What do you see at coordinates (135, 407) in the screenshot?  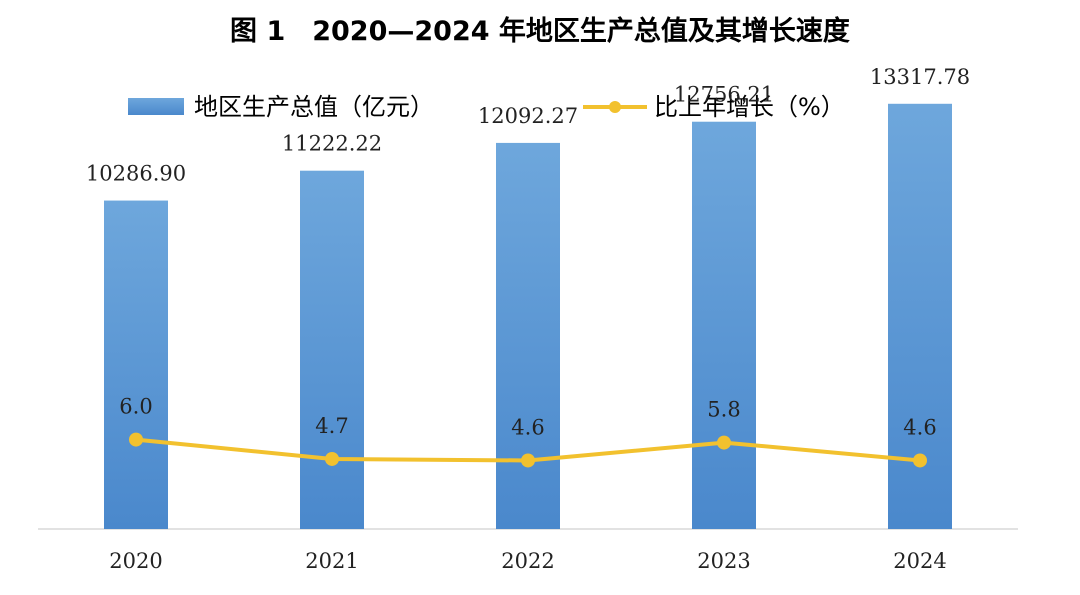 I see `growth-value-label: 6.0` at bounding box center [135, 407].